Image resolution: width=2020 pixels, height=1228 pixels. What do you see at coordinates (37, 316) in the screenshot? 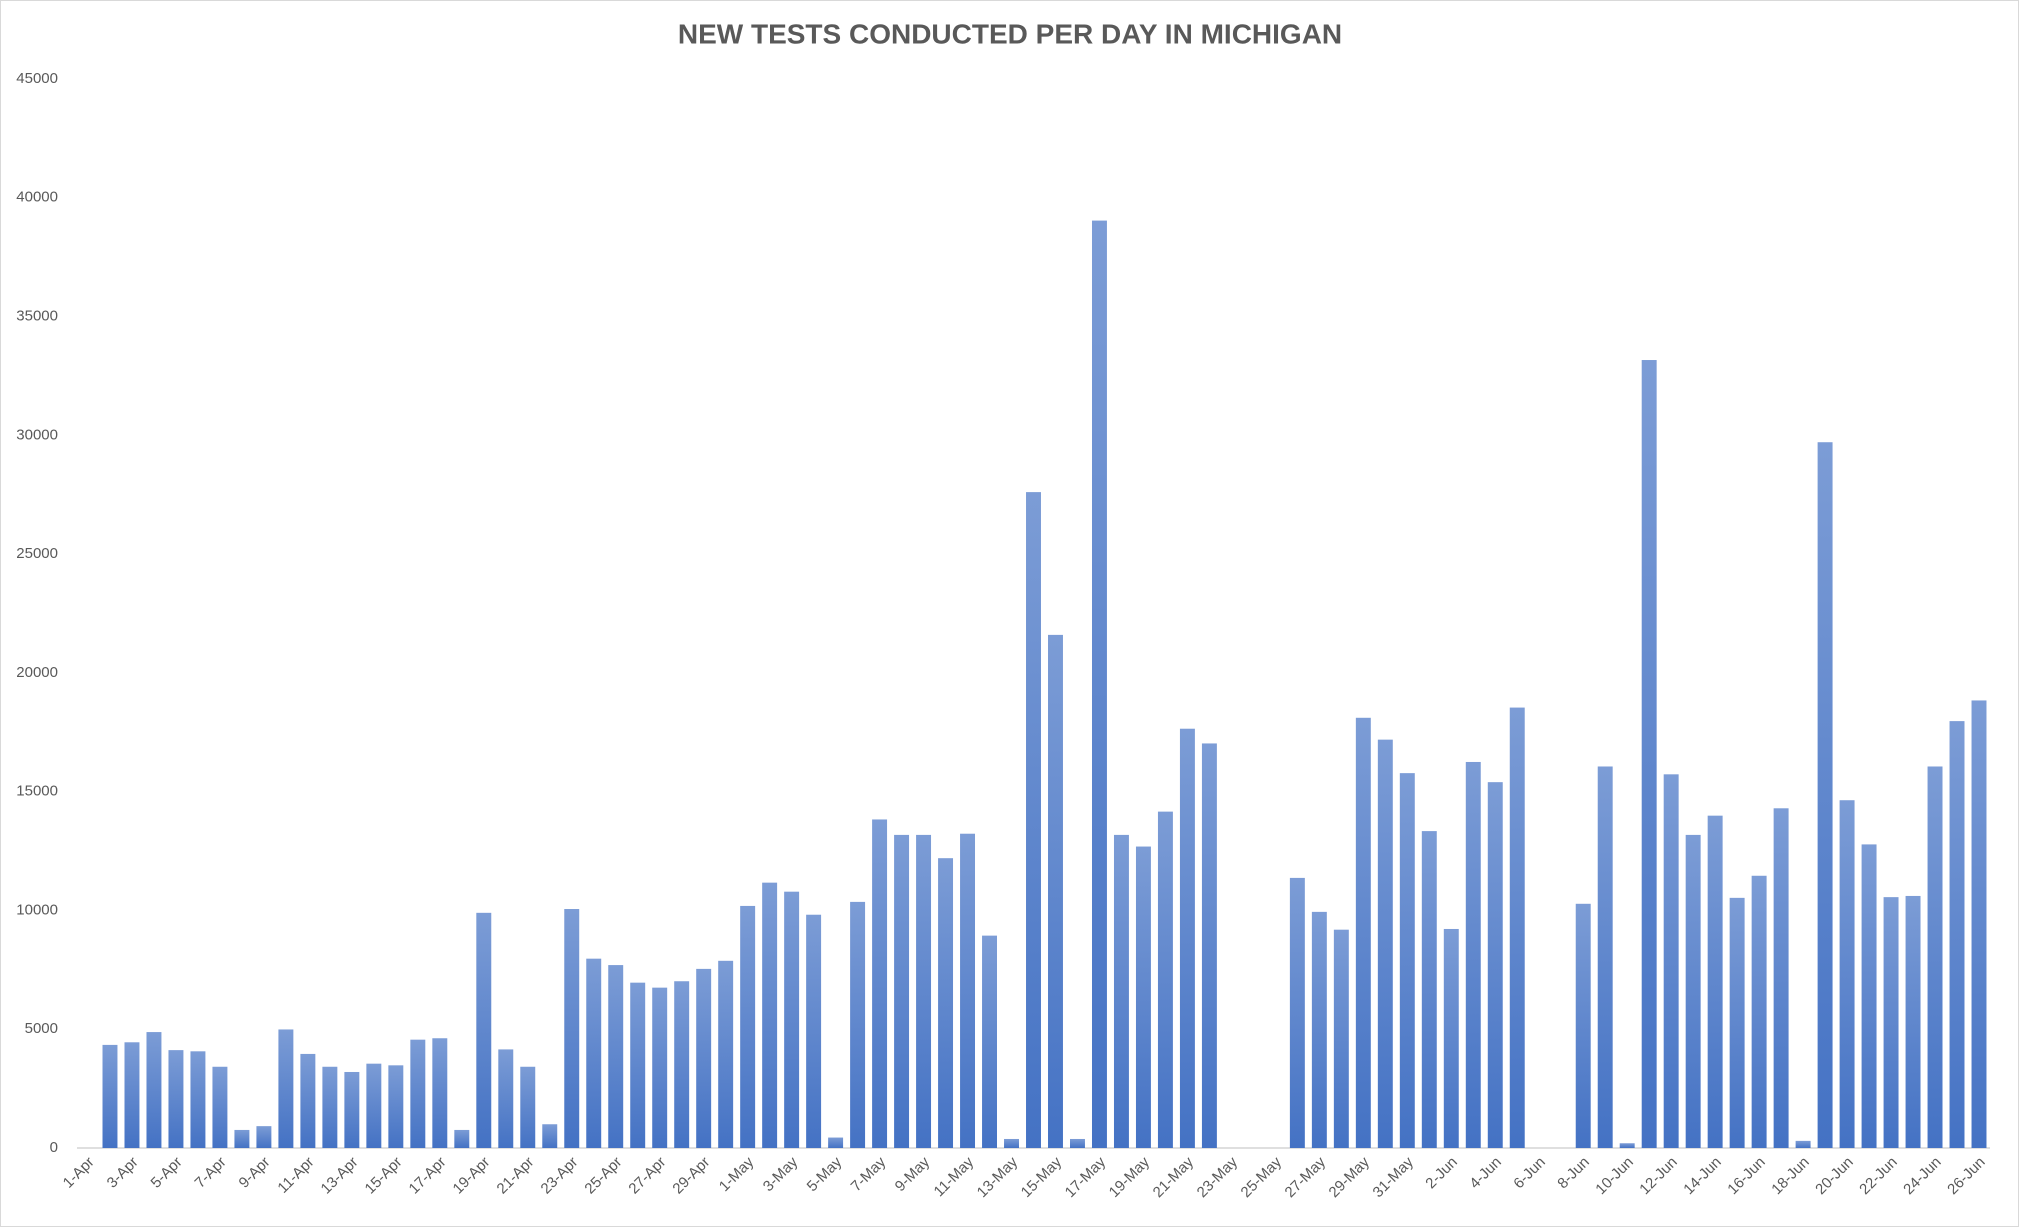
I see `y-tick-label: 35000` at bounding box center [37, 316].